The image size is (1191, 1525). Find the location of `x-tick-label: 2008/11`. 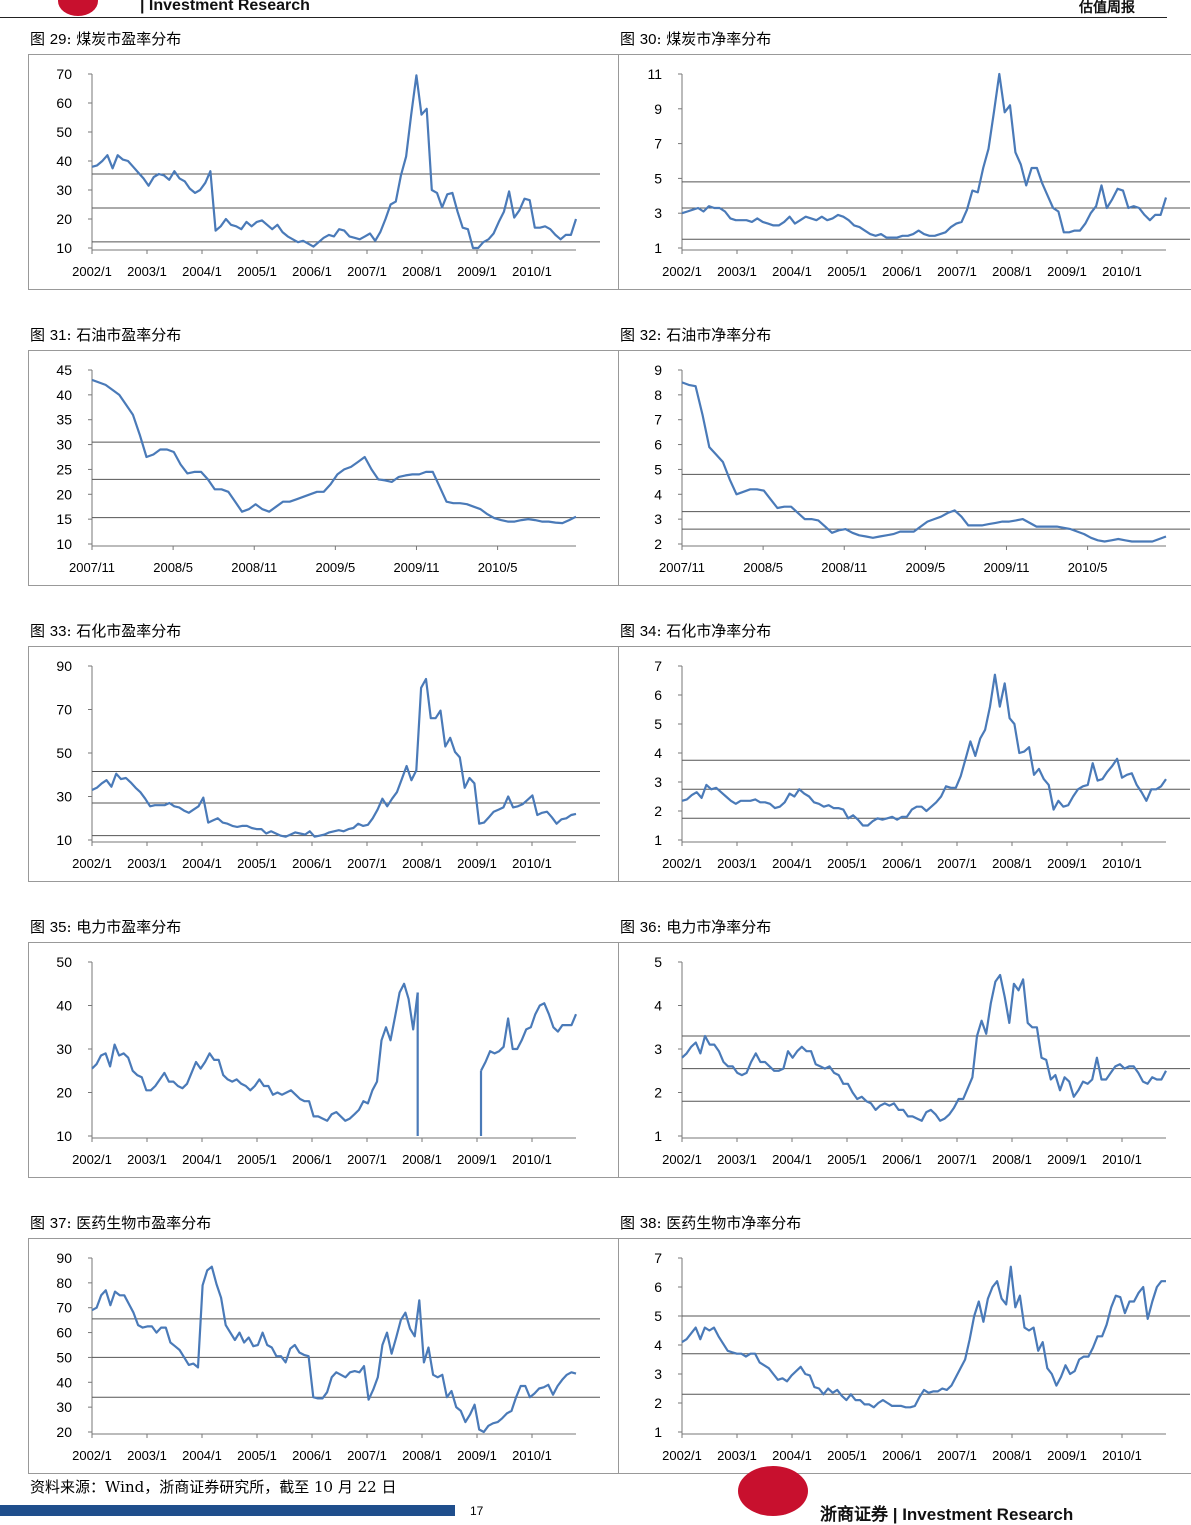

x-tick-label: 2008/11 is located at coordinates (254, 567).